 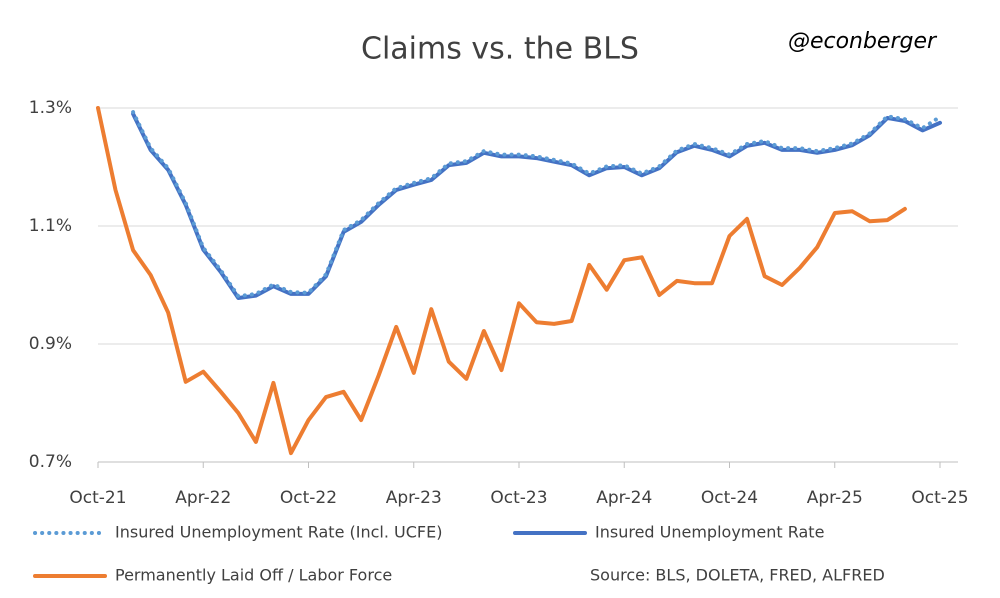 What do you see at coordinates (203, 498) in the screenshot?
I see `x-tick-label: Apr-22` at bounding box center [203, 498].